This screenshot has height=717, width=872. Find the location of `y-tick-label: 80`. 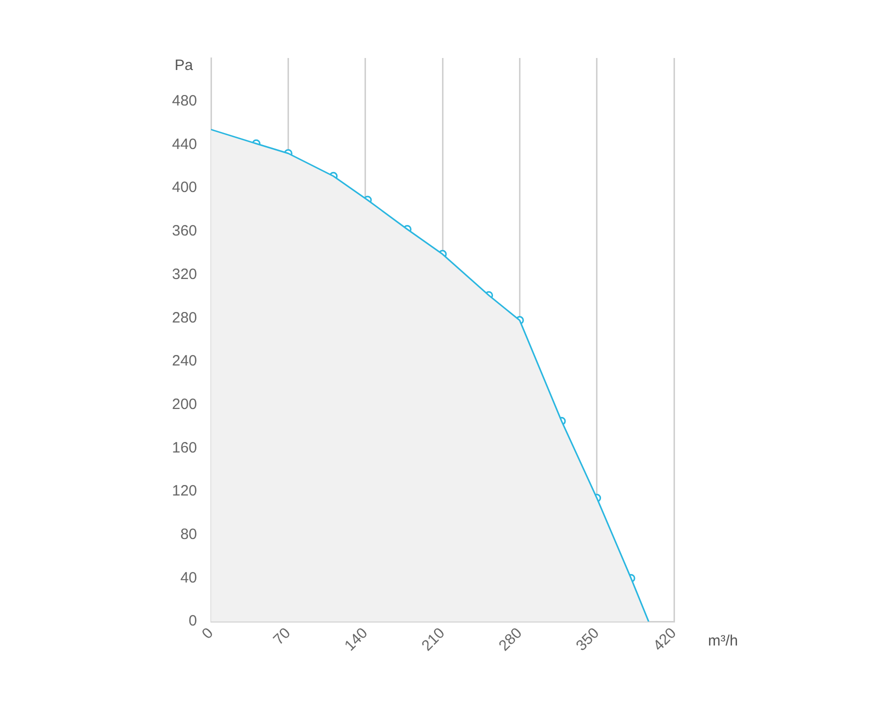

y-tick-label: 80 is located at coordinates (189, 535).